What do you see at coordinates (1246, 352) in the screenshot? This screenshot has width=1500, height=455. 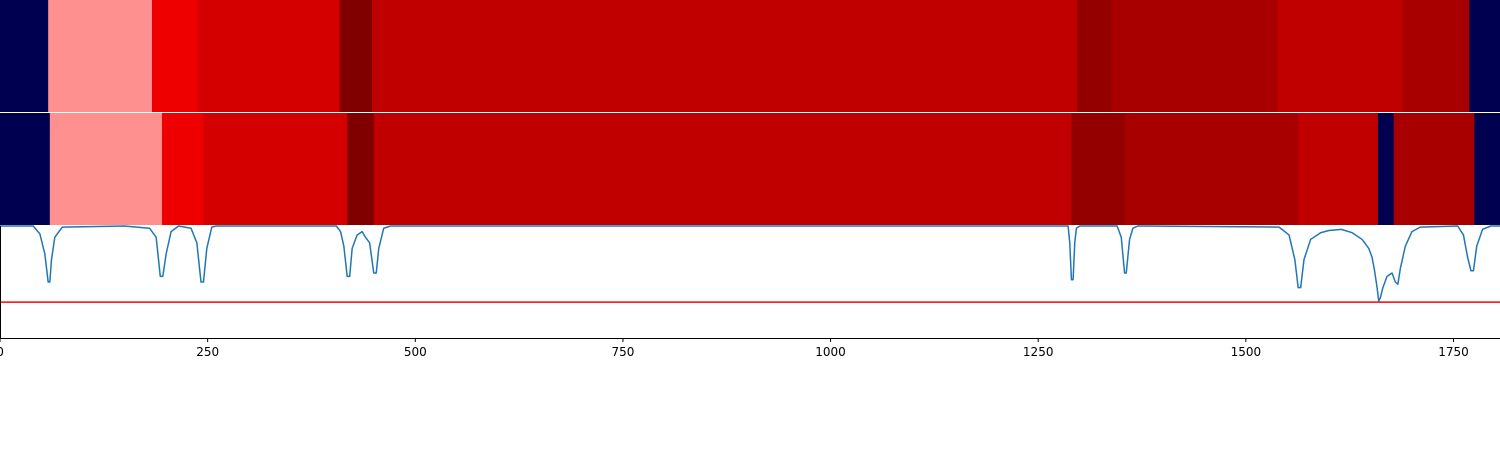 I see `x-tick-label: 1500` at bounding box center [1246, 352].